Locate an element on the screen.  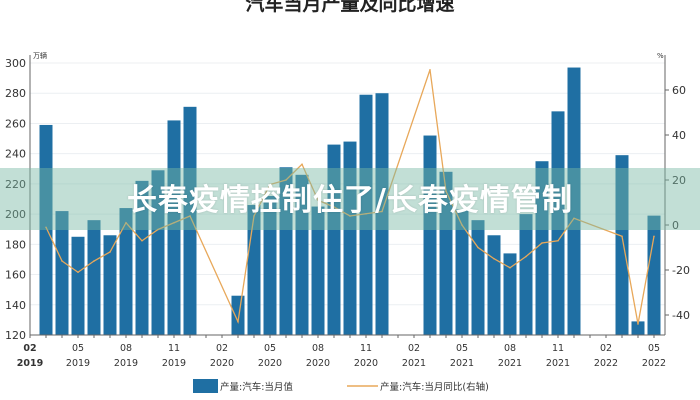
left-unit-label: 万辆 is located at coordinates (40, 55).